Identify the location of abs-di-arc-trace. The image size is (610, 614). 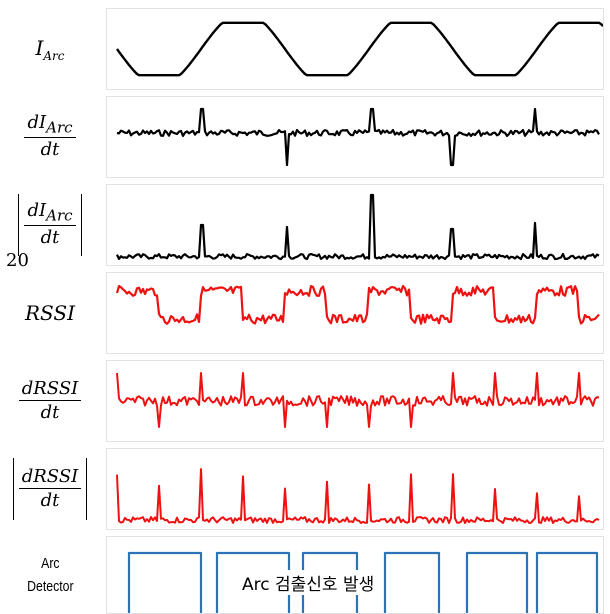
(358, 227).